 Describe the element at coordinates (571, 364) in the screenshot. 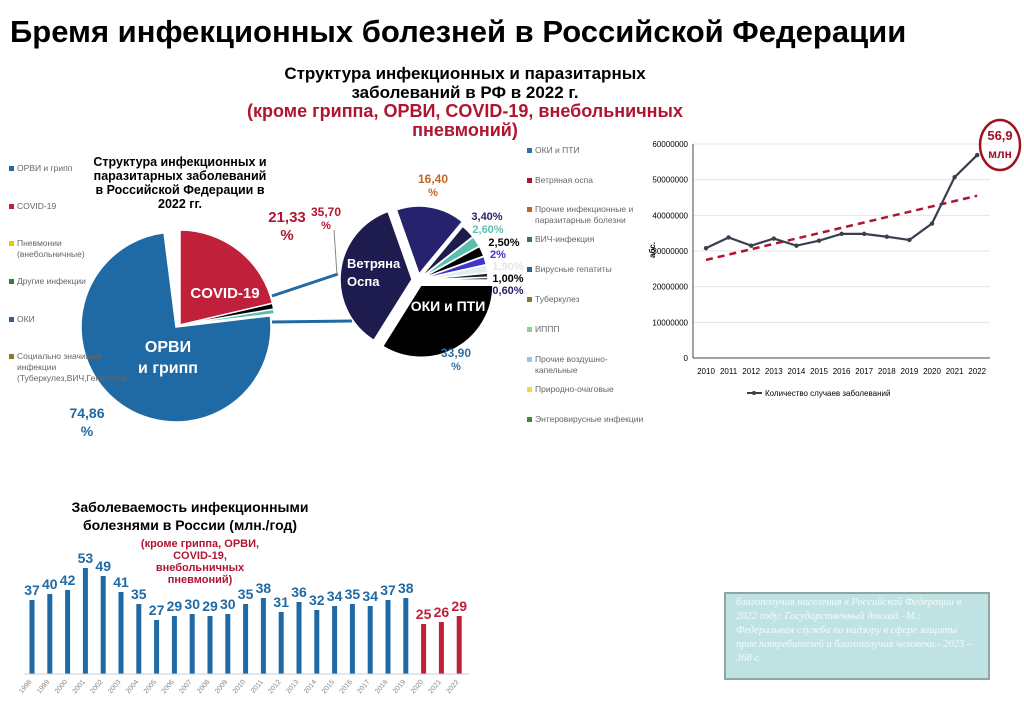

I see `legend-label: Прочие воздушно-капельные` at that location.